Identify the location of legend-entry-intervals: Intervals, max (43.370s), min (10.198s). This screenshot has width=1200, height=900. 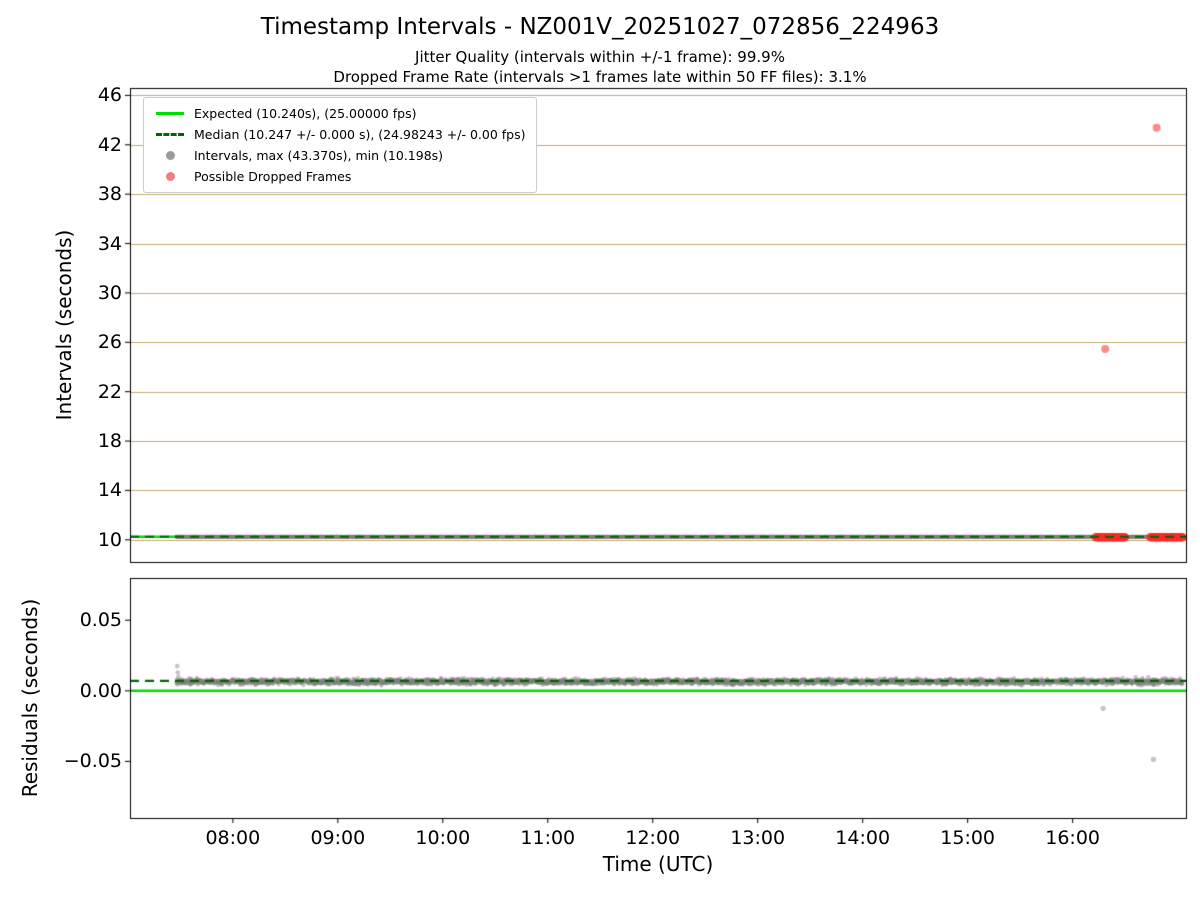
(340, 155).